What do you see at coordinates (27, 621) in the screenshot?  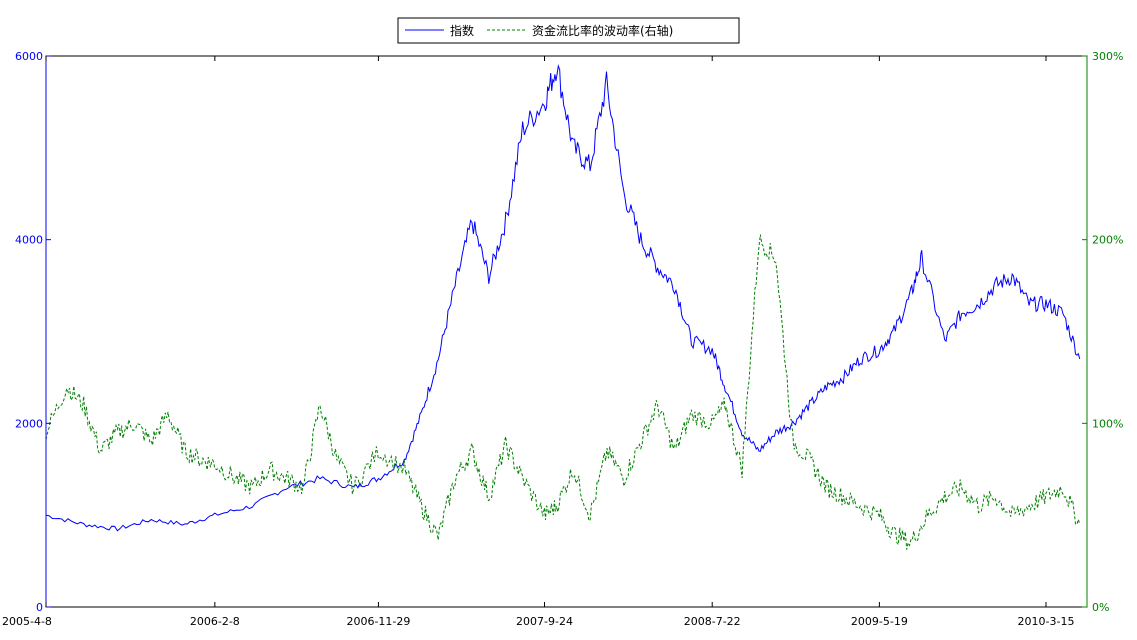 I see `x-tick-label: 2005-4-8` at bounding box center [27, 621].